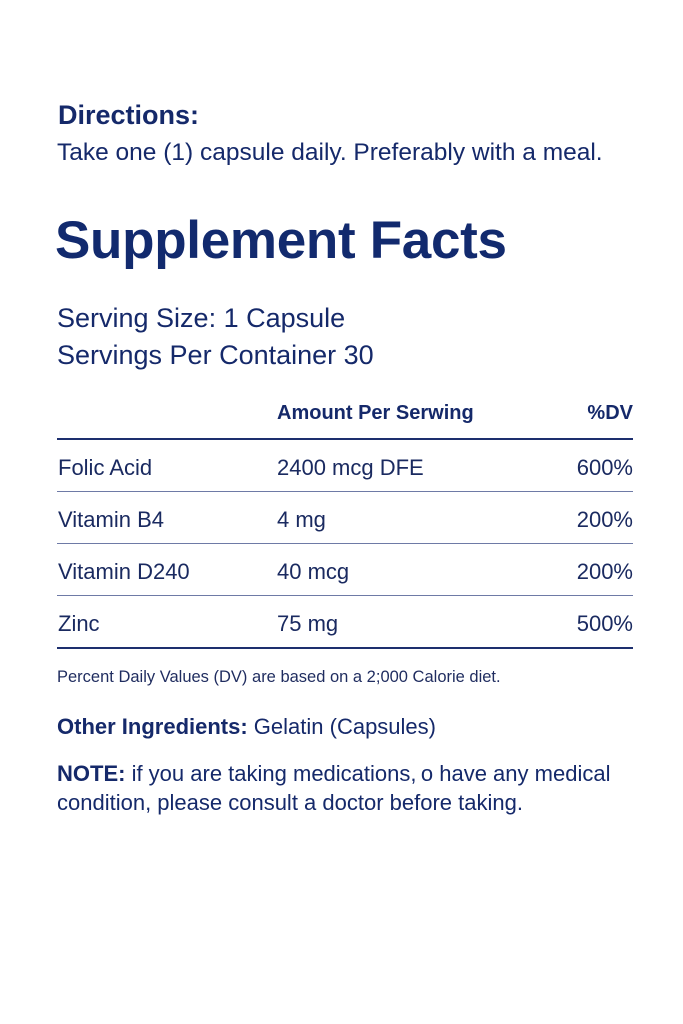 The width and height of the screenshot is (683, 1024). What do you see at coordinates (313, 571) in the screenshot?
I see `nutrient-amount: 40 mcg` at bounding box center [313, 571].